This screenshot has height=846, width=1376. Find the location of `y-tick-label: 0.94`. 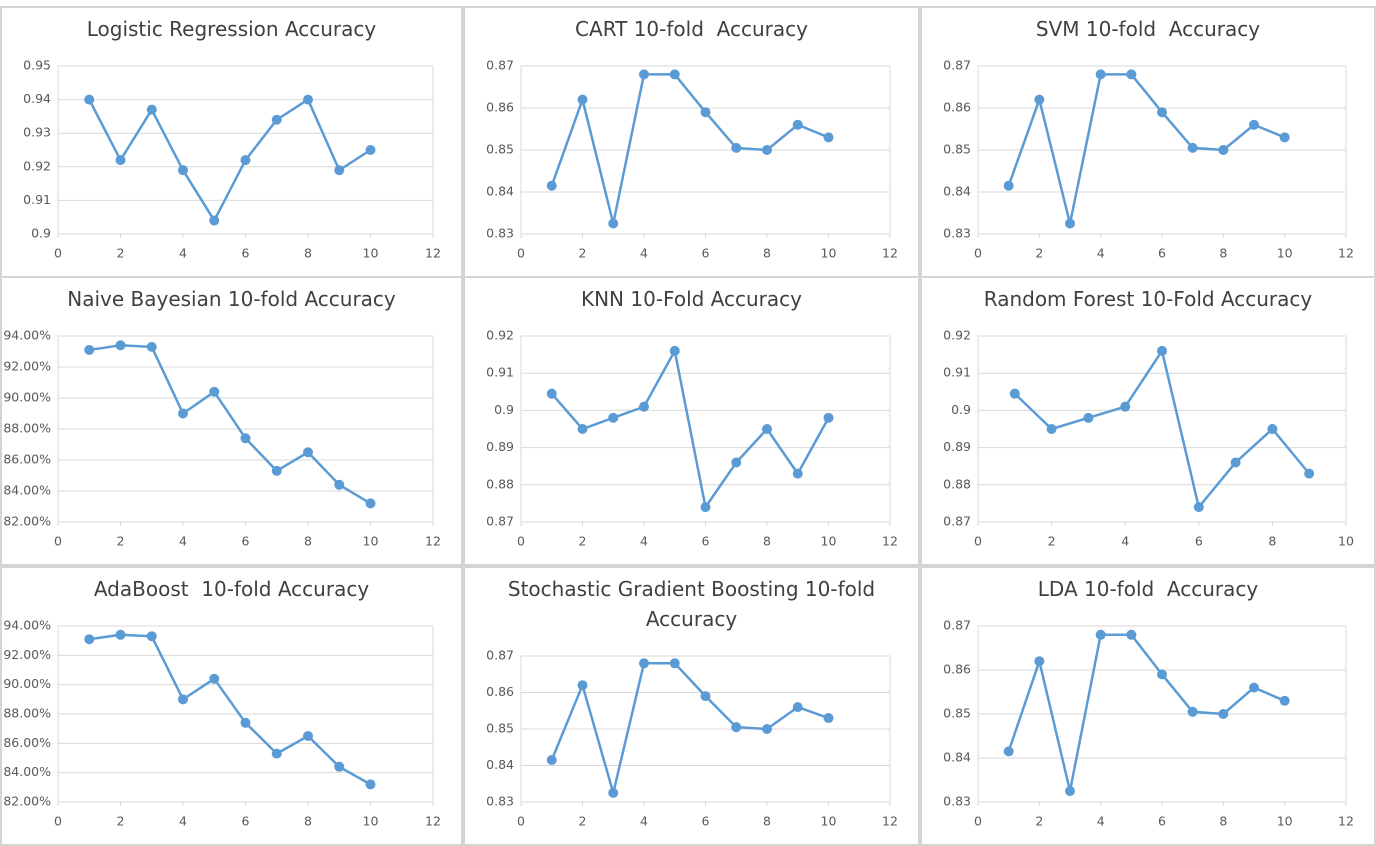

y-tick-label: 0.94 is located at coordinates (37, 98).